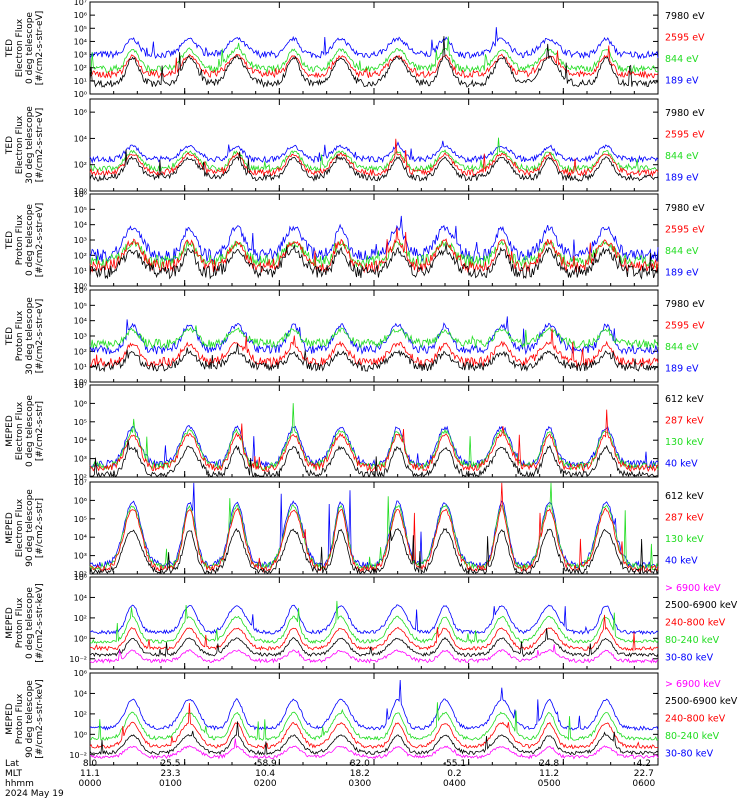 The height and width of the screenshot is (800, 750). Describe the element at coordinates (643, 784) in the screenshot. I see `footer-value: 0600` at that location.